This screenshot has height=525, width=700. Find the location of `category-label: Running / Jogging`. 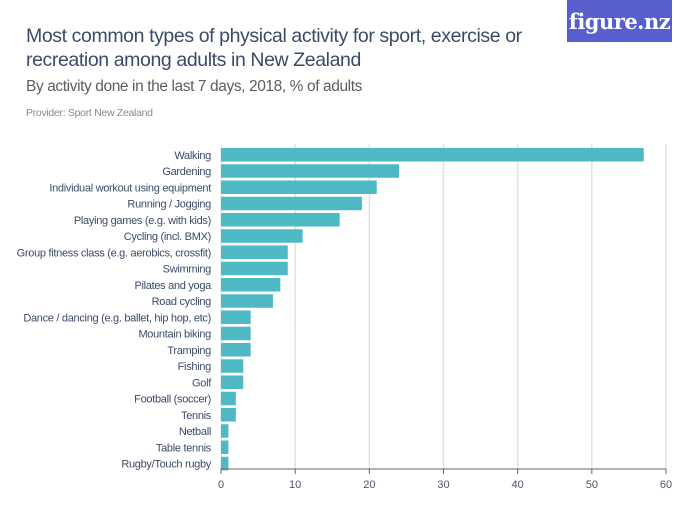

category-label: Running / Jogging is located at coordinates (169, 205).